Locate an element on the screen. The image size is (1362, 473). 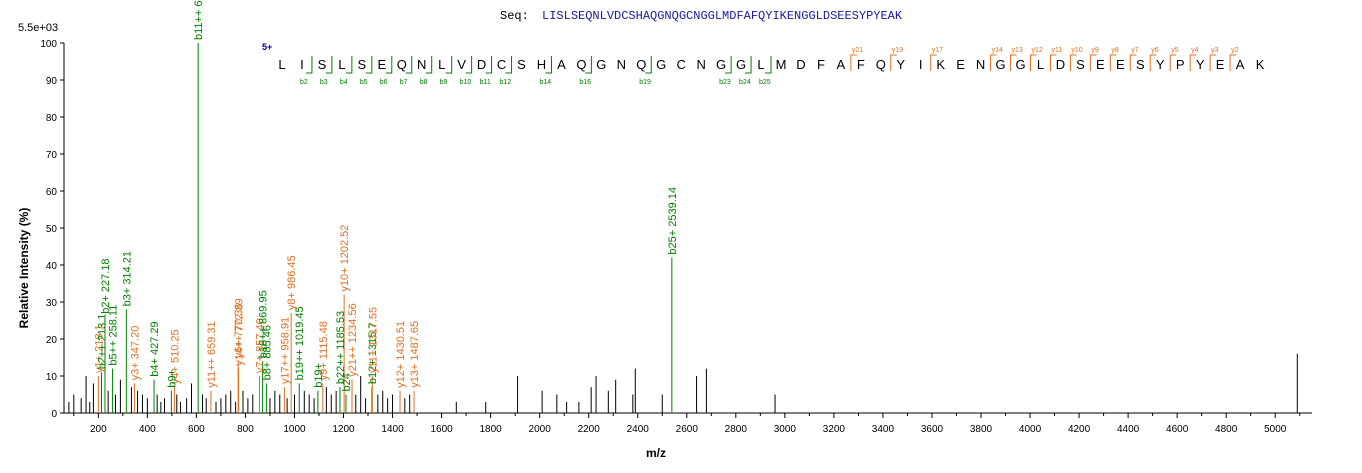
b-ion-label: b16 is located at coordinates (585, 82).